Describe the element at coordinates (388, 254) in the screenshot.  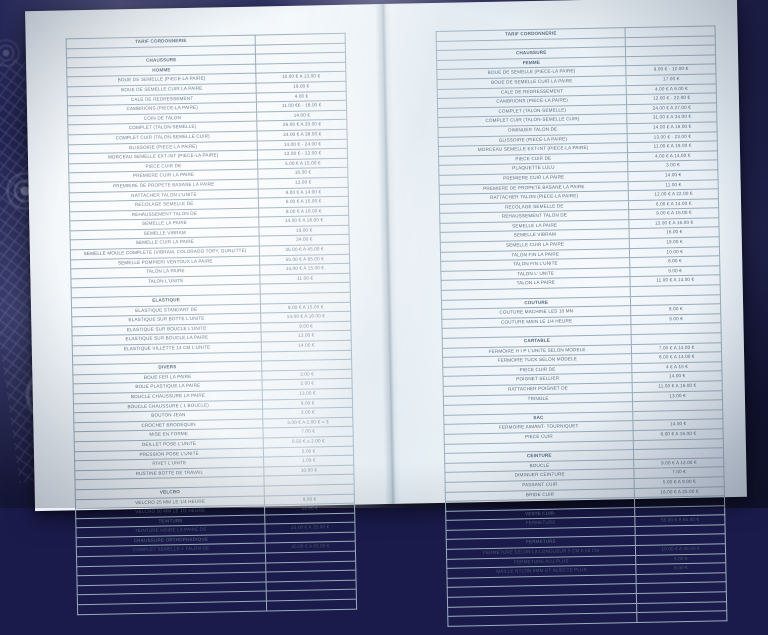
I see `page-fold-crease` at that location.